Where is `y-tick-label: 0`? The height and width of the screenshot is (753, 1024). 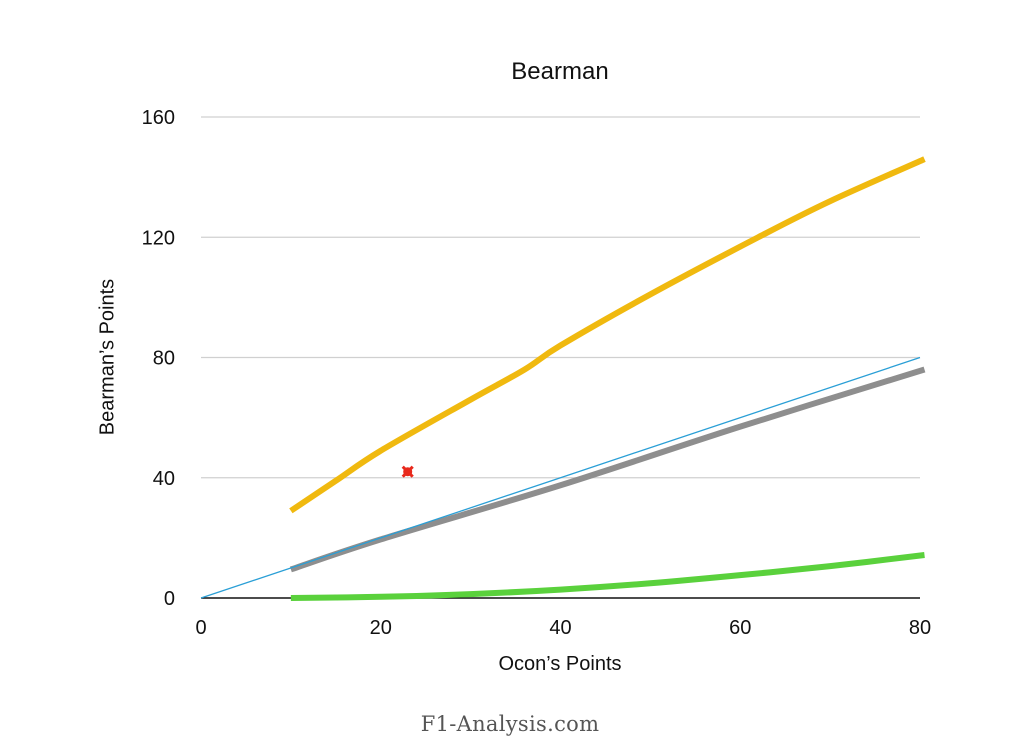
y-tick-label: 0 is located at coordinates (169, 599).